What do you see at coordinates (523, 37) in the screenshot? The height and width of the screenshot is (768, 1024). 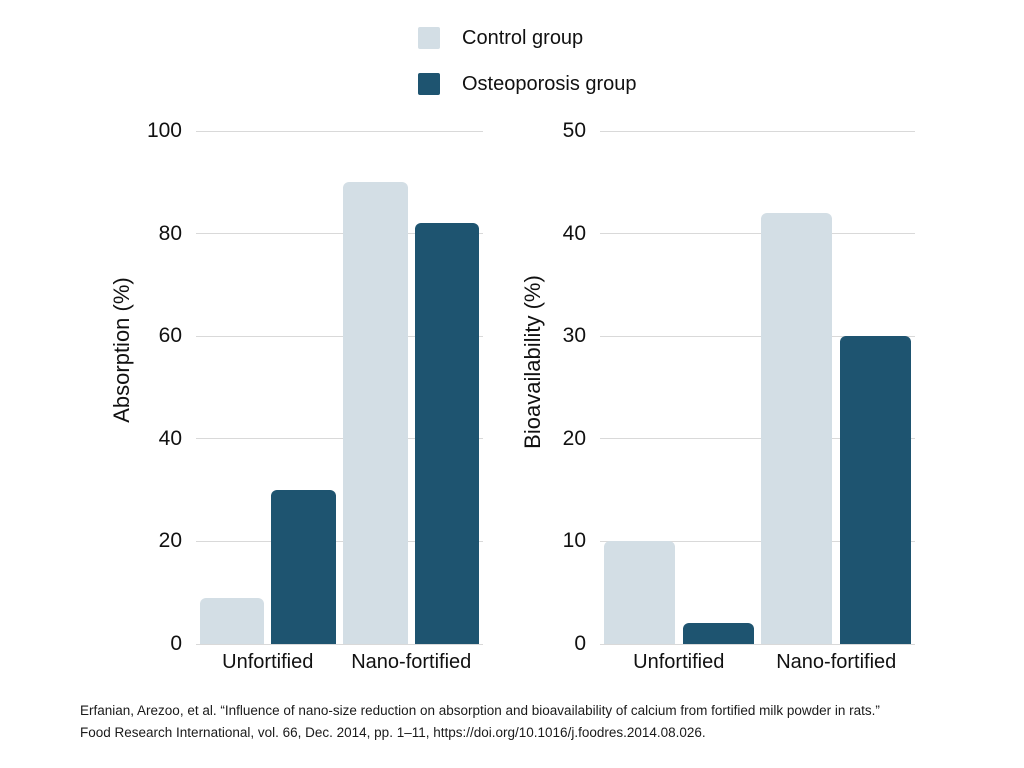 I see `legend-label-control: Control group` at bounding box center [523, 37].